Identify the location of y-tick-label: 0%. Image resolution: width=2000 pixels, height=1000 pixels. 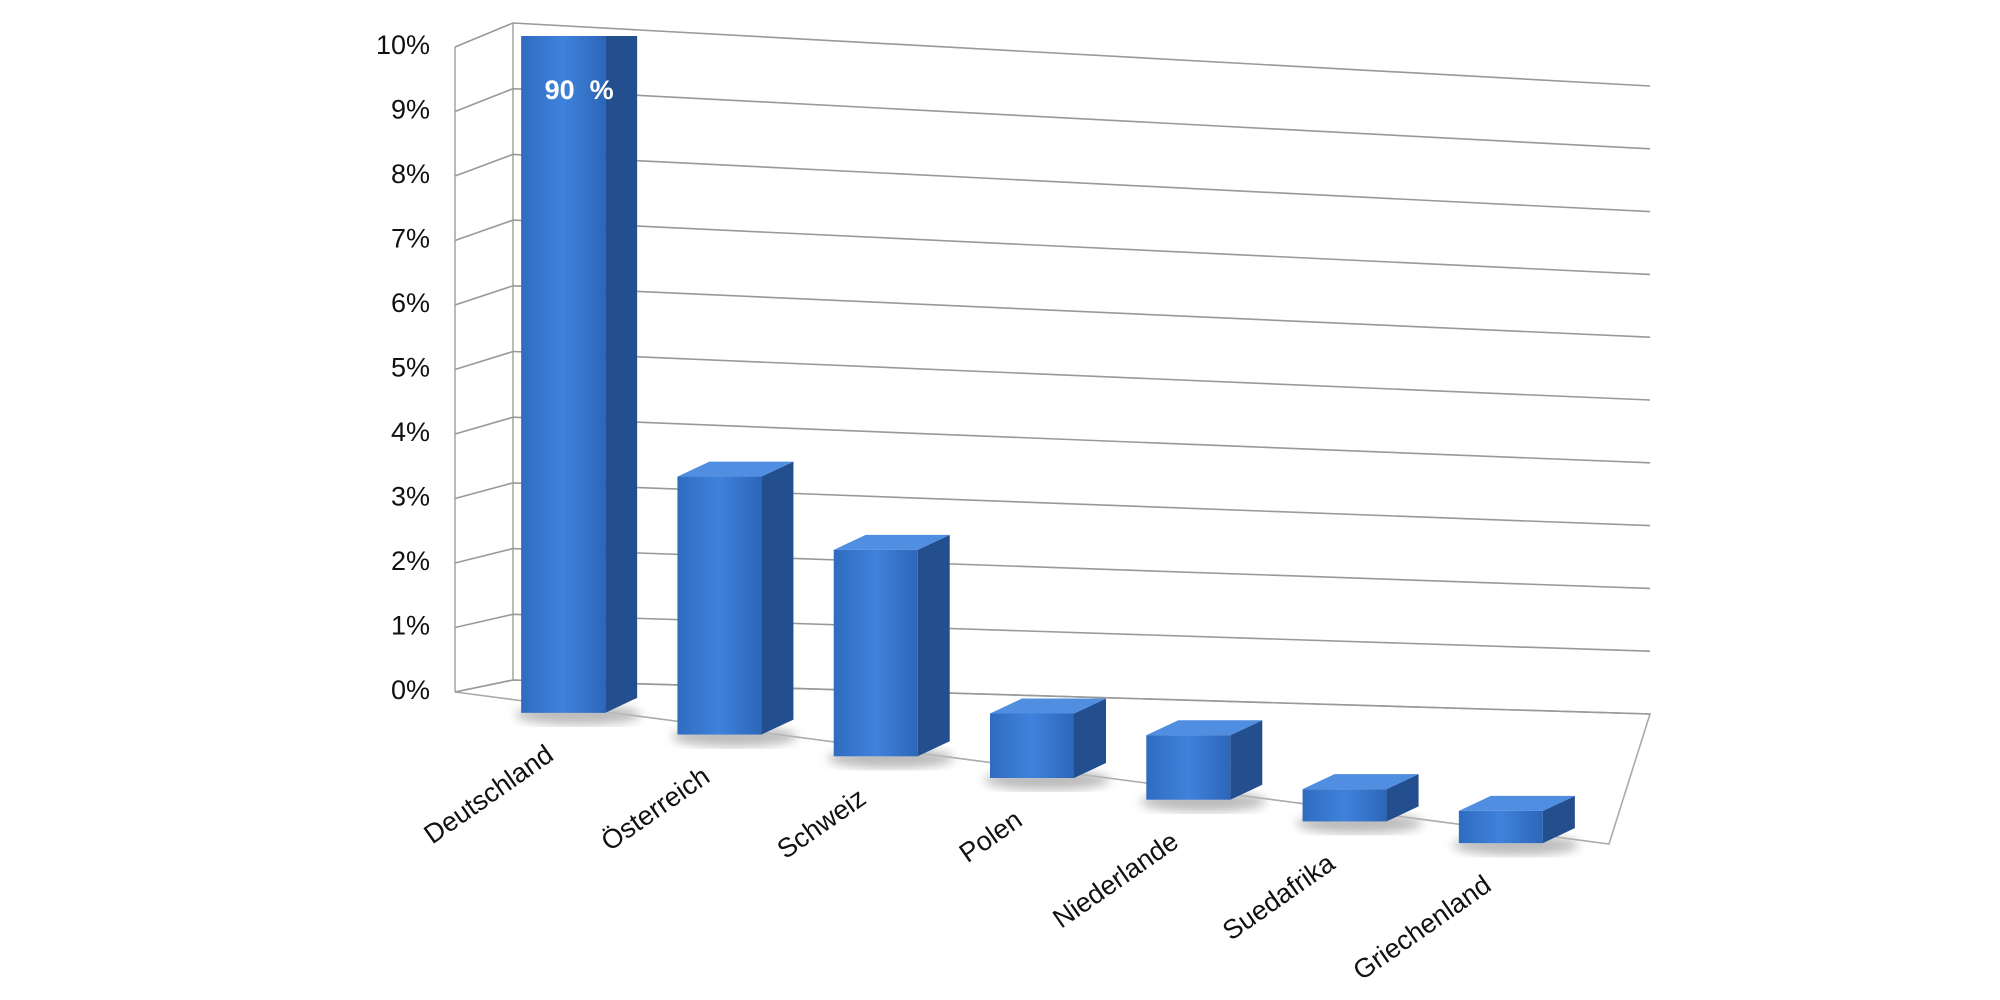
(410, 690).